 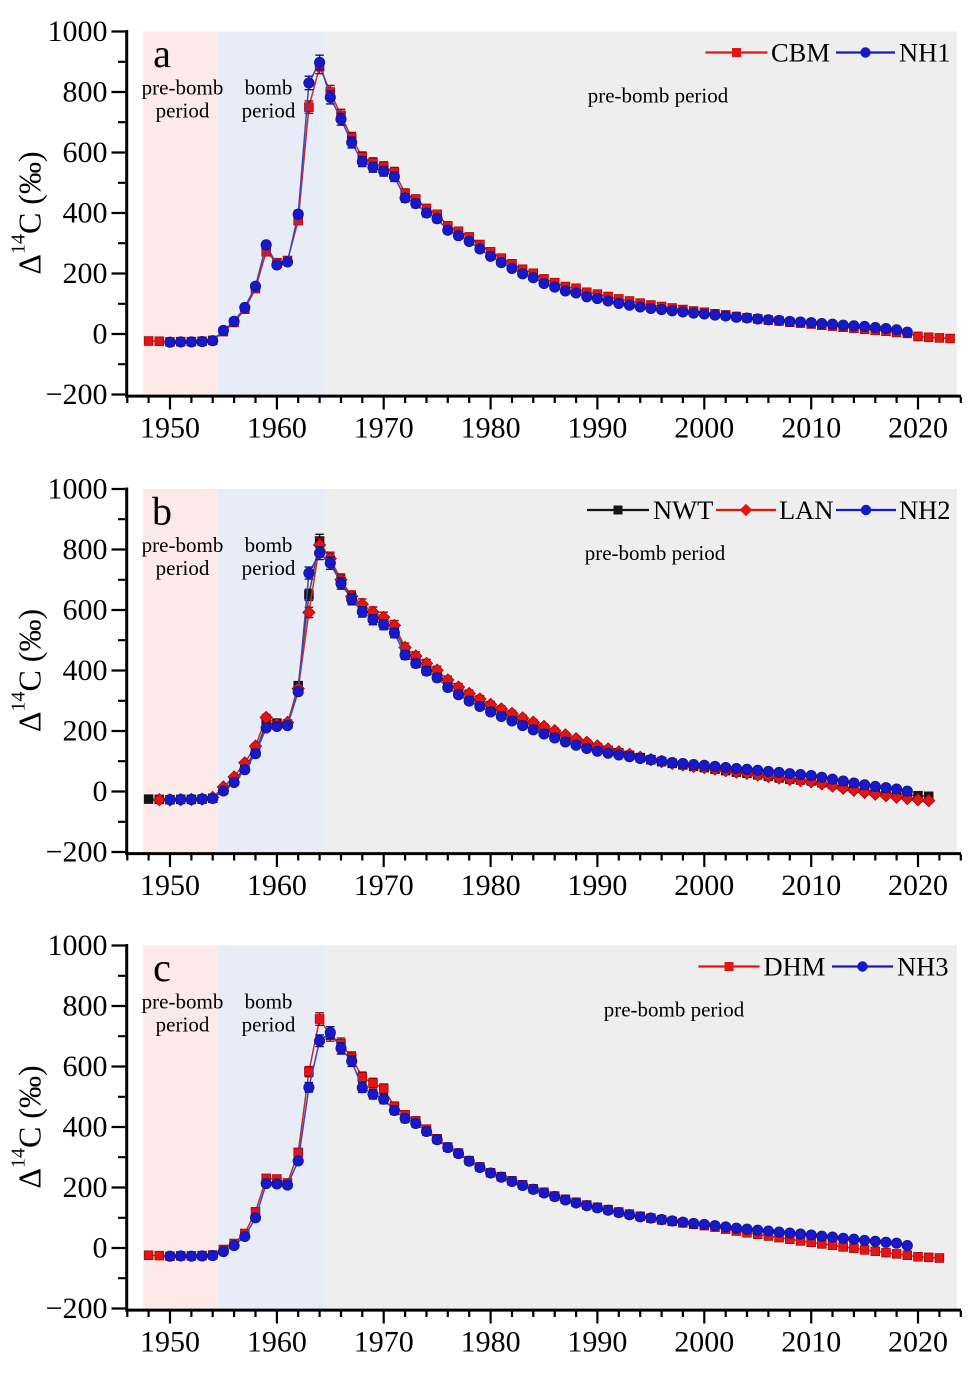 What do you see at coordinates (806, 510) in the screenshot?
I see `svg-text: LAN` at bounding box center [806, 510].